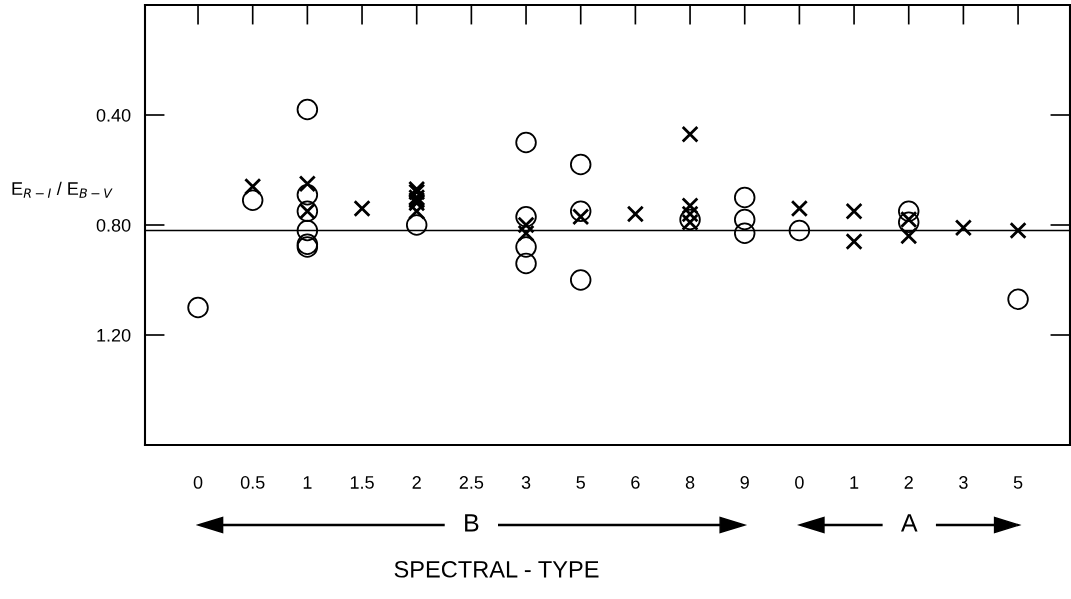 The image size is (1071, 599). I want to click on y-tick-label: 0.80, so click(113, 225).